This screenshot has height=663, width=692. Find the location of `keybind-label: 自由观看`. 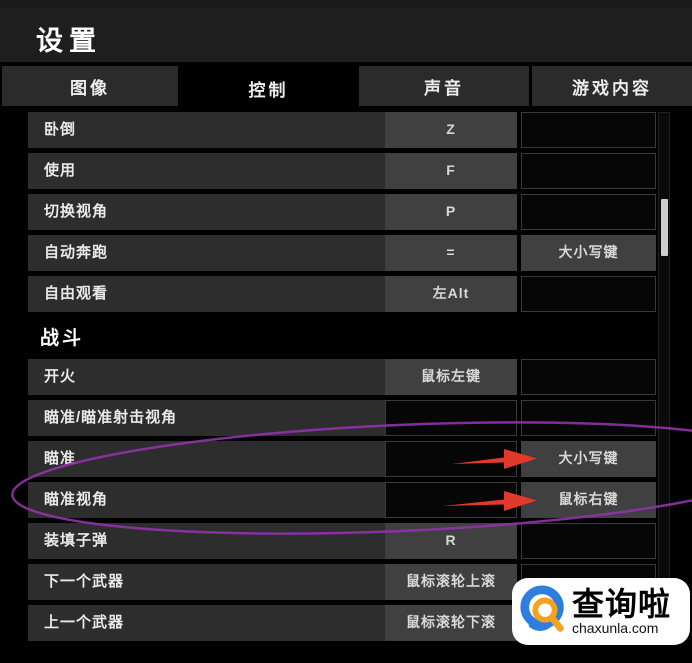

keybind-label: 自由观看 is located at coordinates (206, 294).